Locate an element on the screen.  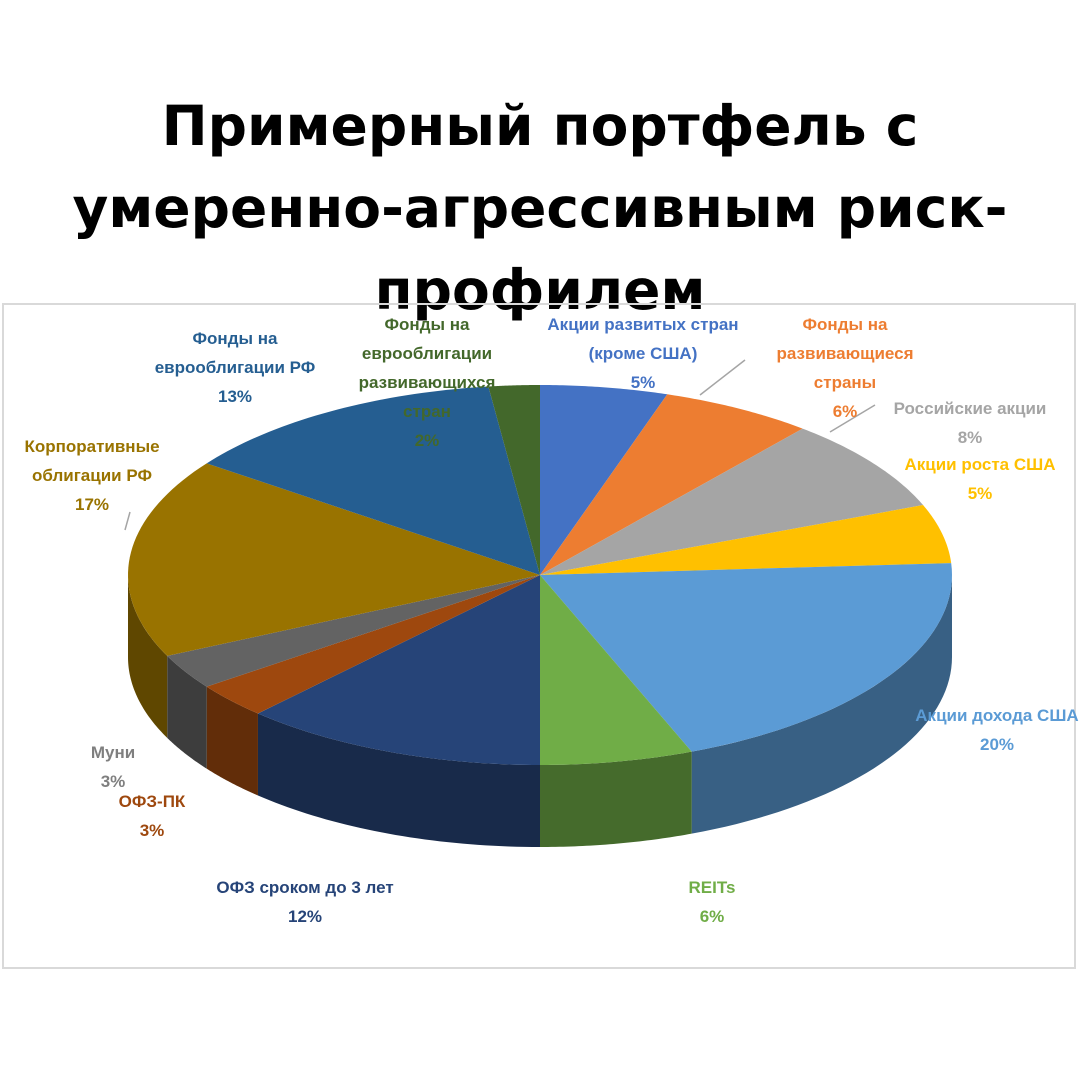
label-name: REITs is located at coordinates (712, 887).